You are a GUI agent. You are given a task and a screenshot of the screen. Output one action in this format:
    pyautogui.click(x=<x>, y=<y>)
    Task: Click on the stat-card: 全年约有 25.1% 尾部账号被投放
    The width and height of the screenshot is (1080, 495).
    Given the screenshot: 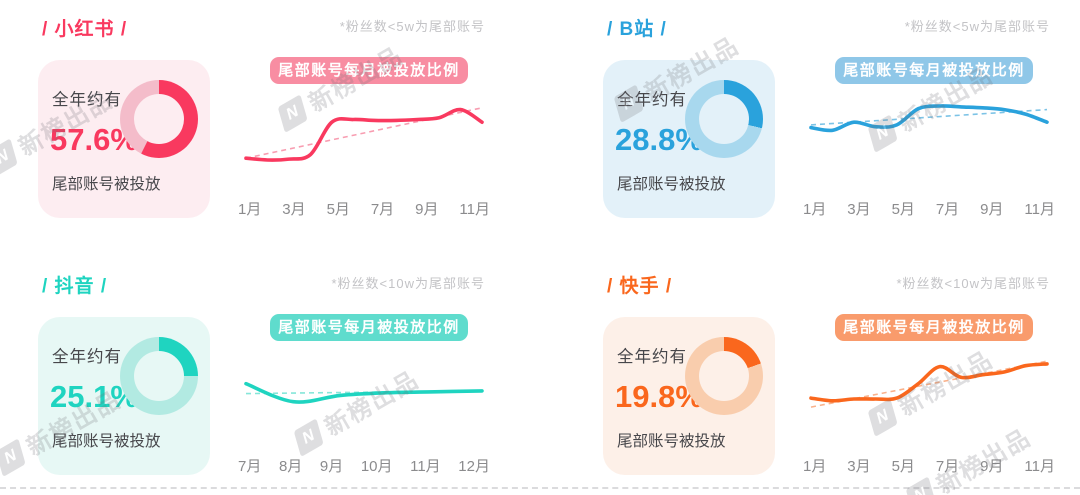 What is the action you would take?
    pyautogui.click(x=124, y=396)
    